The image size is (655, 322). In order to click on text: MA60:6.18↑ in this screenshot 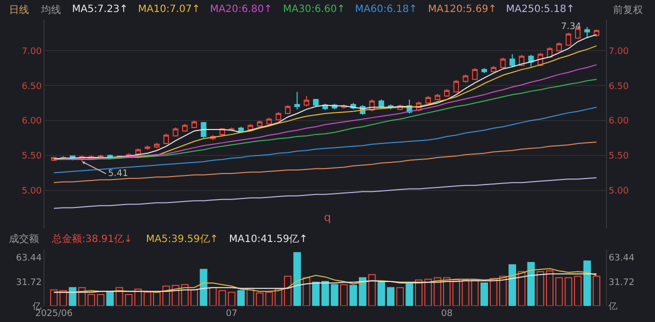, I will do `click(386, 9)`.